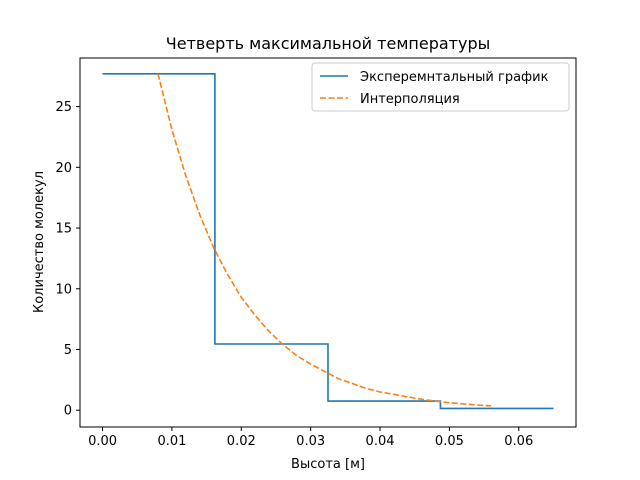  I want to click on x-tick-label: 0.02, so click(241, 441).